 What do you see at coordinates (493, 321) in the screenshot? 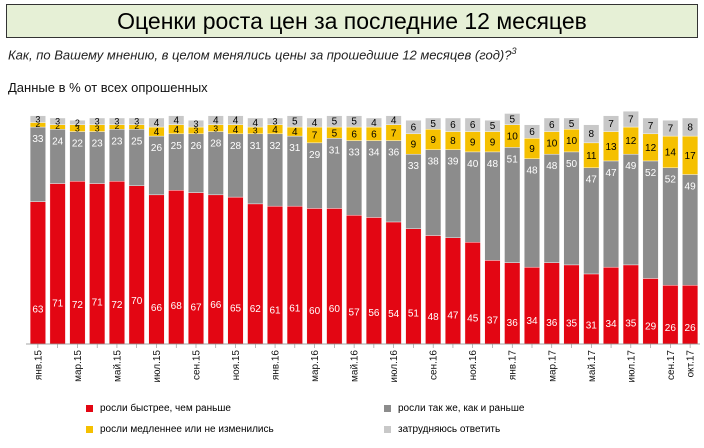
I see `data-label-faster: 37` at bounding box center [493, 321].